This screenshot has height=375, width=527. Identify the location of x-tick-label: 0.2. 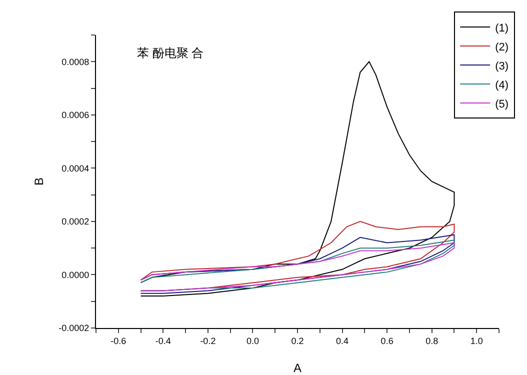
(297, 341).